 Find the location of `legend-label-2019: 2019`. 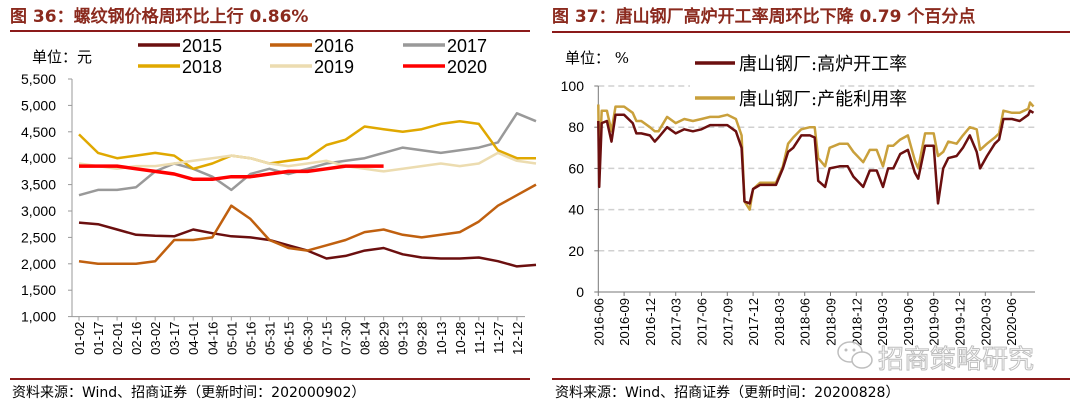

legend-label-2019: 2019 is located at coordinates (334, 67).